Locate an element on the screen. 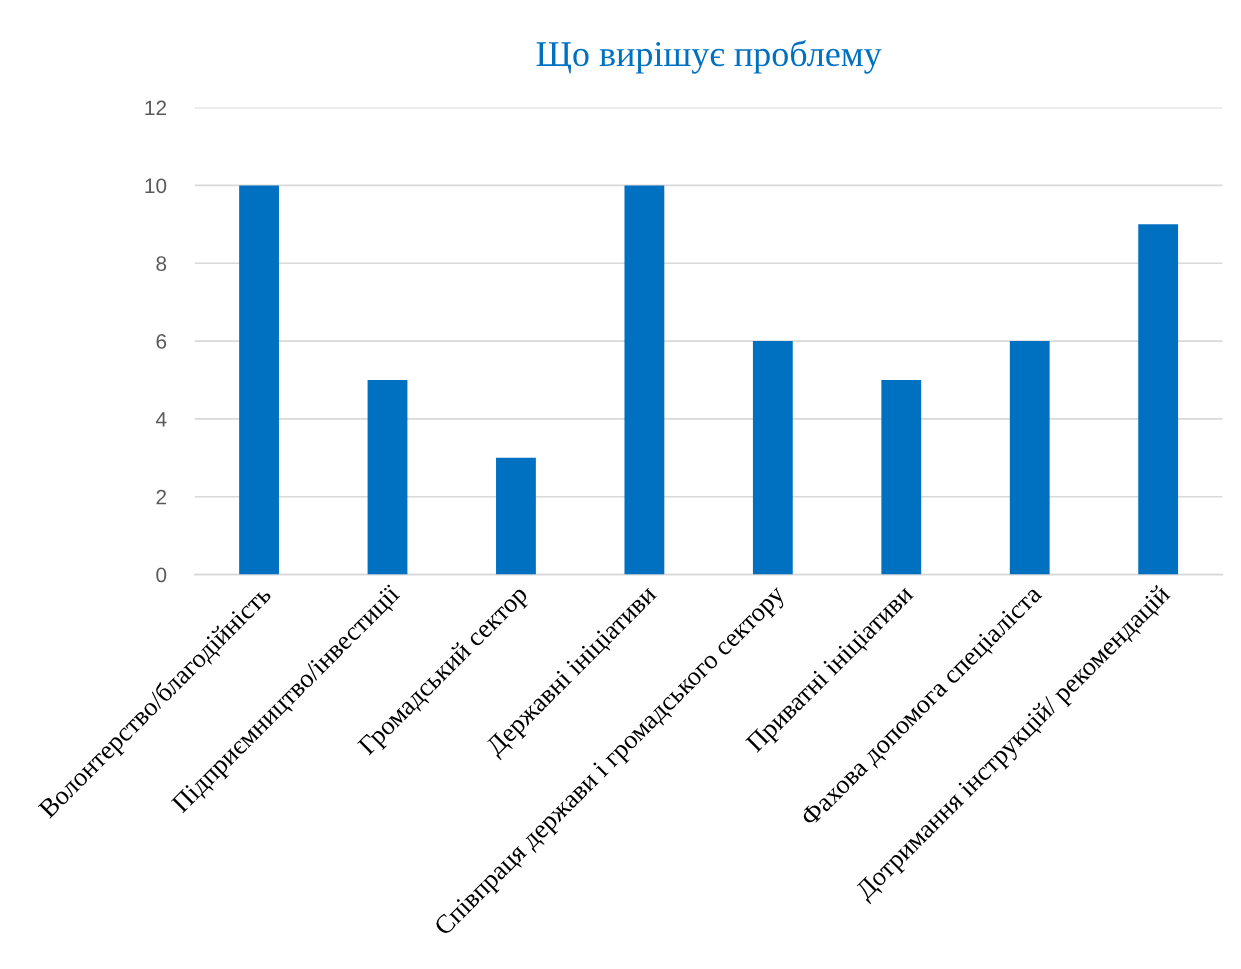 This screenshot has width=1241, height=969. y-tick-label: 8 is located at coordinates (161, 263).